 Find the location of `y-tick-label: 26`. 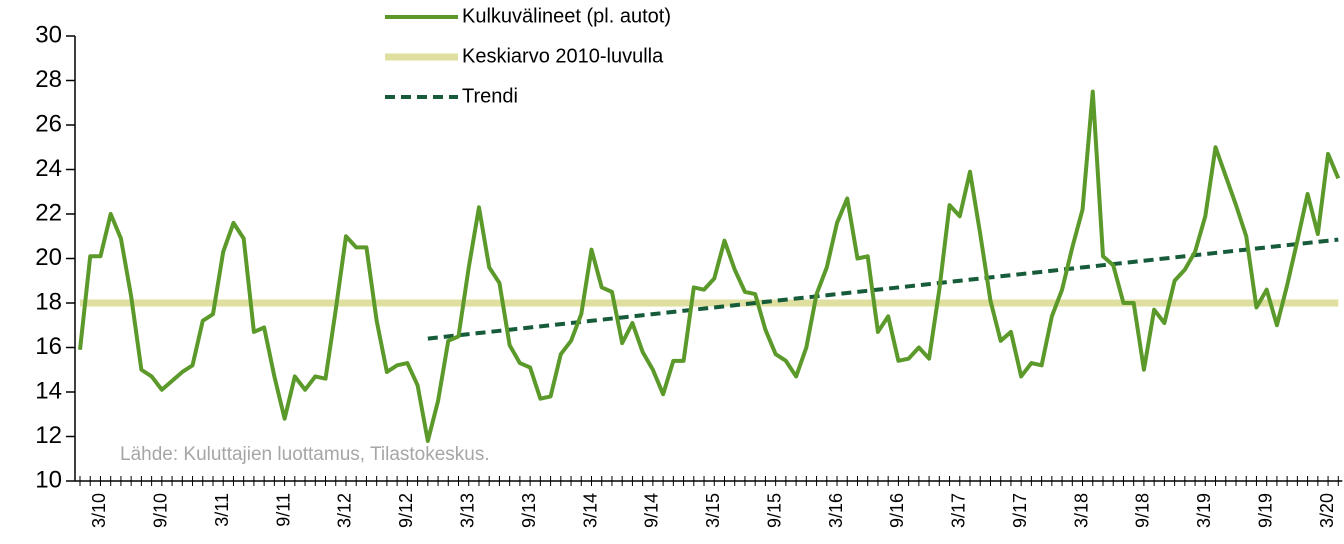

y-tick-label: 26 is located at coordinates (48, 123).